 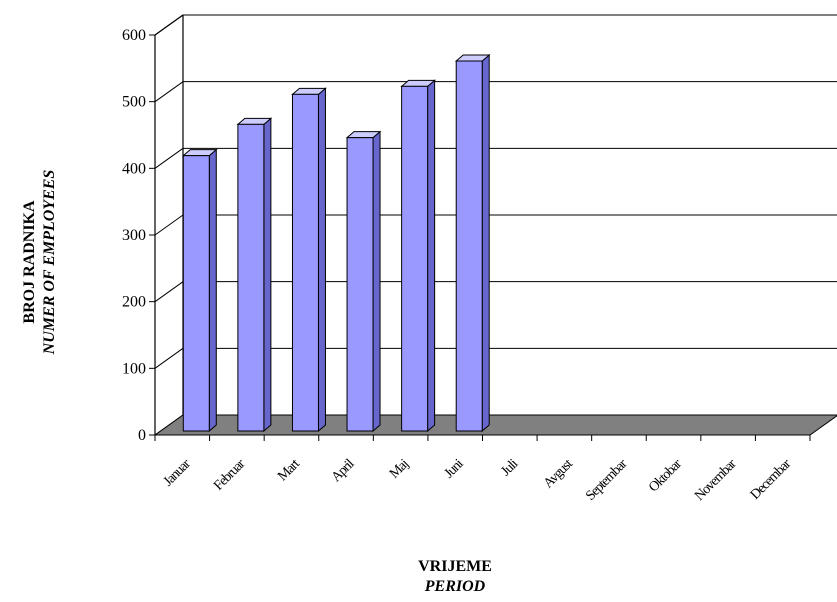 What do you see at coordinates (49, 262) in the screenshot?
I see `y-axis-title-sub: NUMER OF EMPLOYEES` at bounding box center [49, 262].